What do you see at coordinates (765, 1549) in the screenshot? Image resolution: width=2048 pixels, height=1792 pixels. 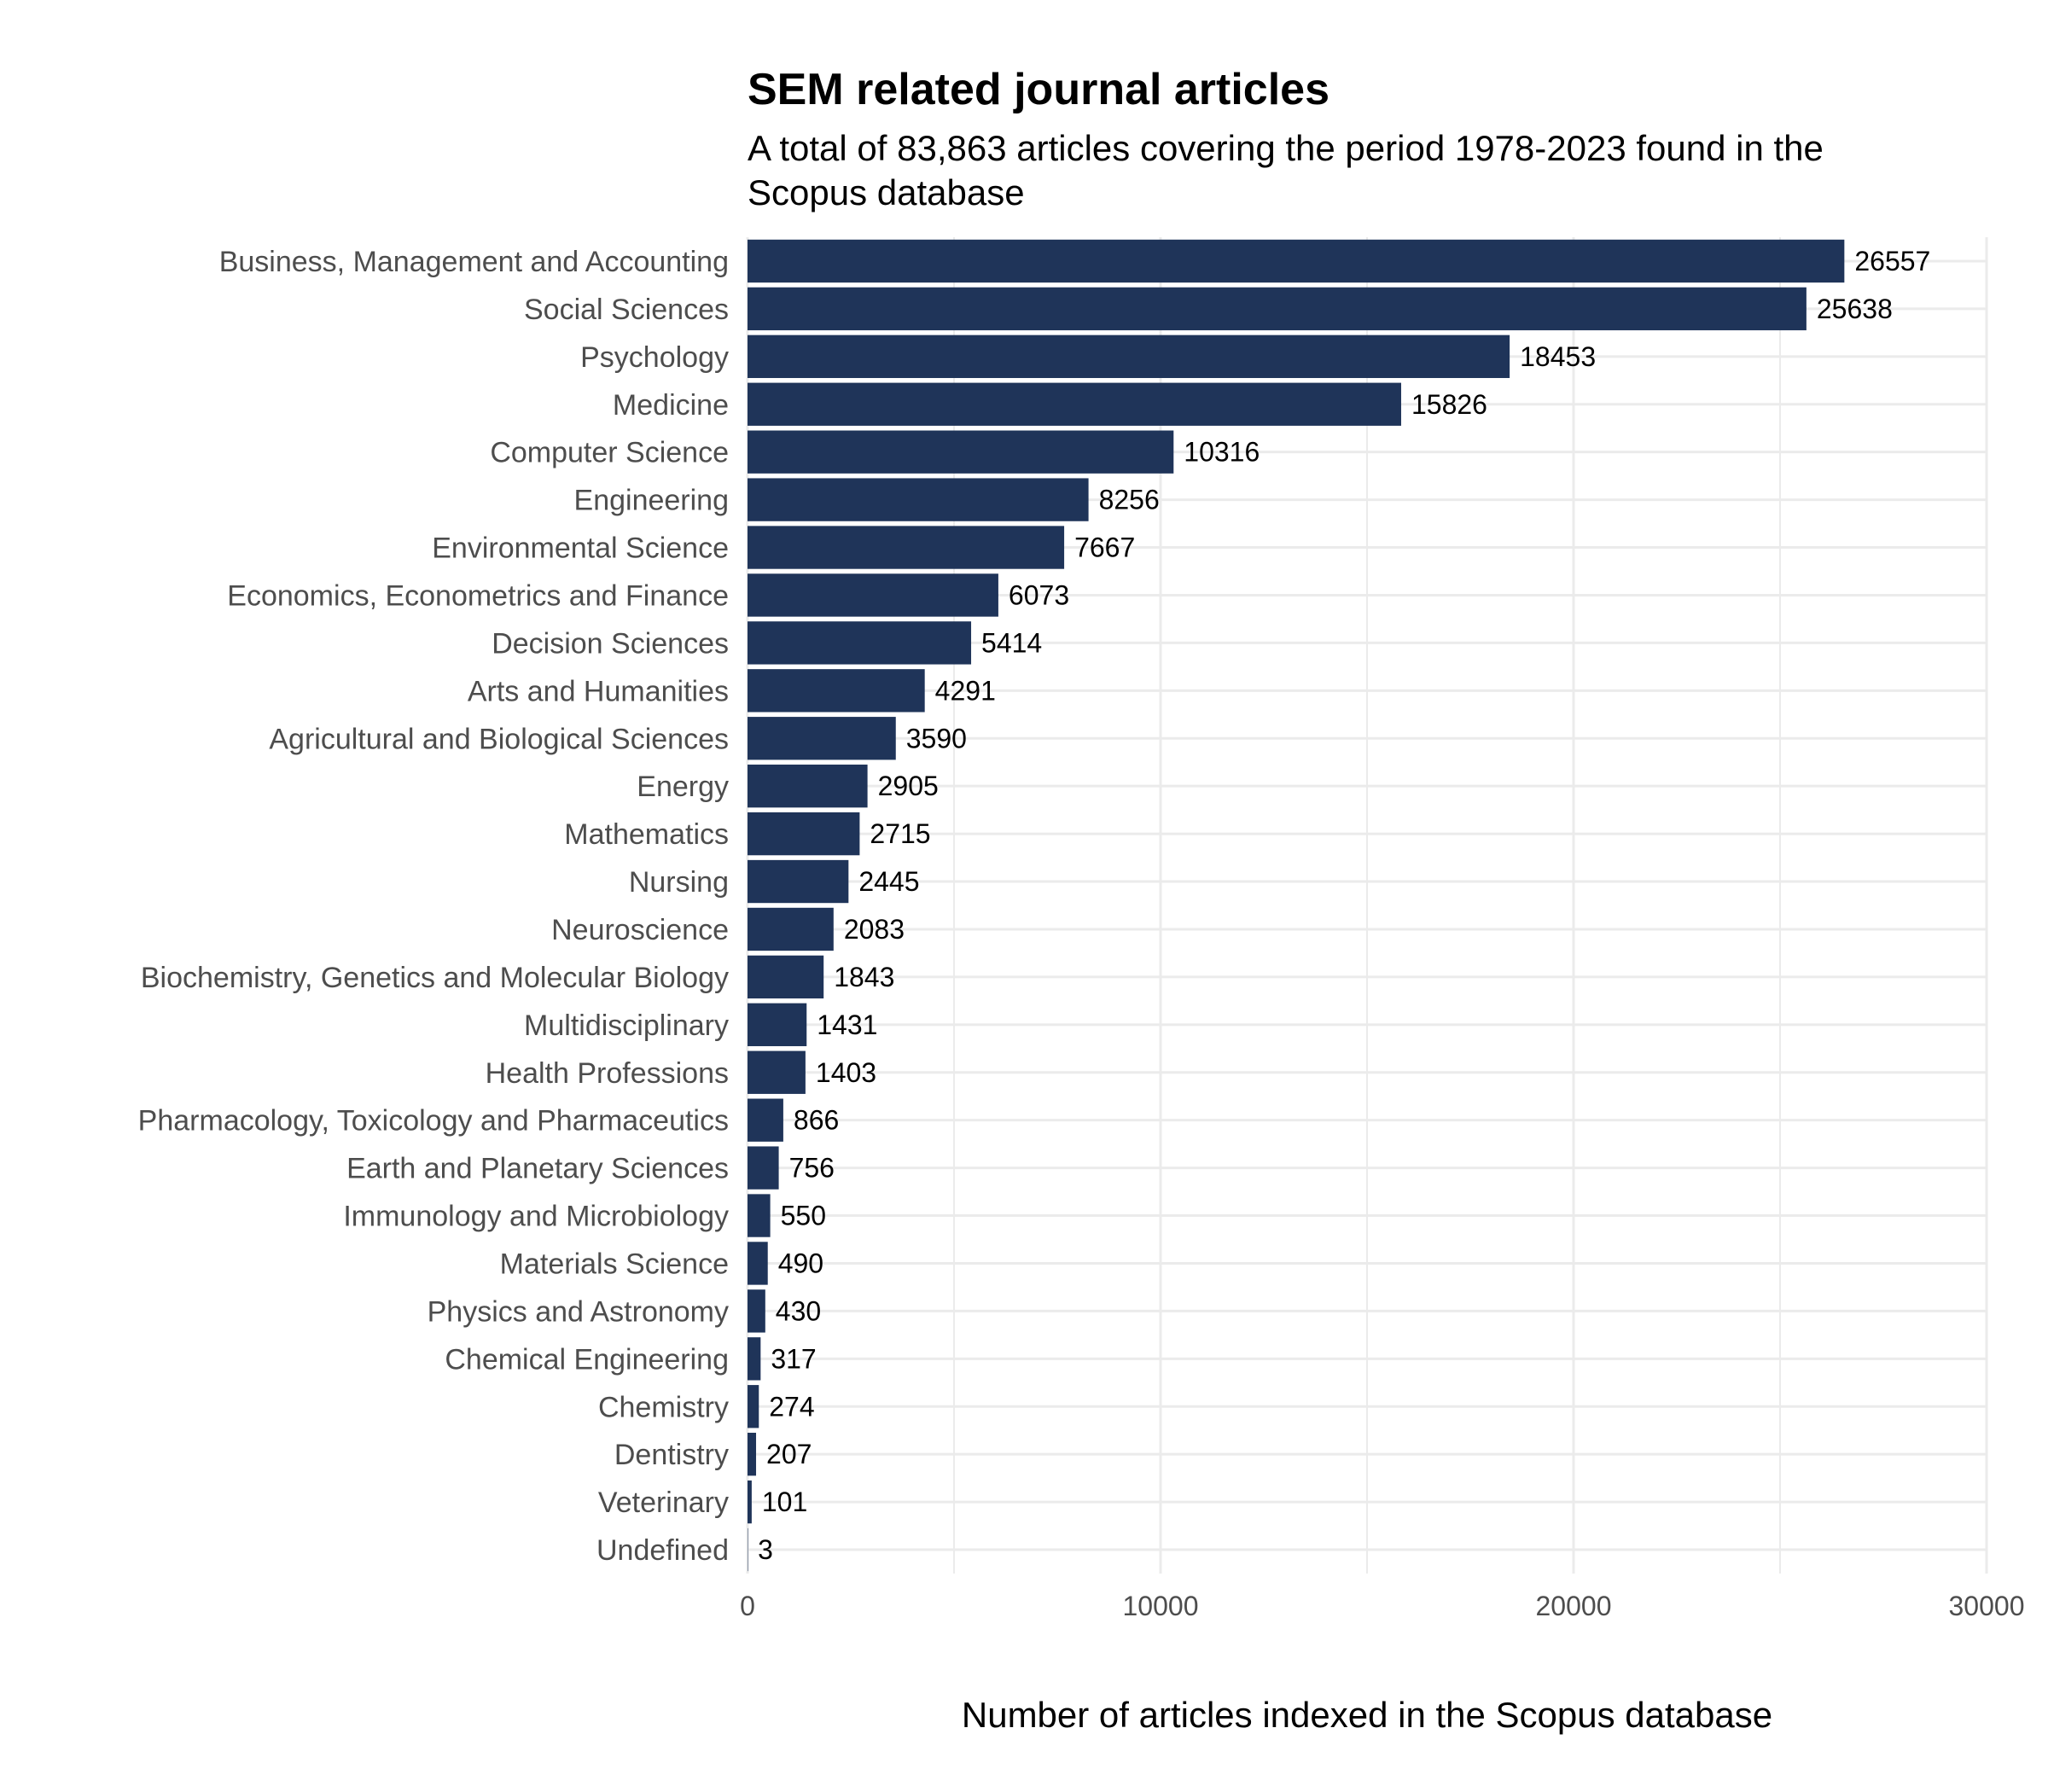 I see `value-label: 3` at bounding box center [765, 1549].